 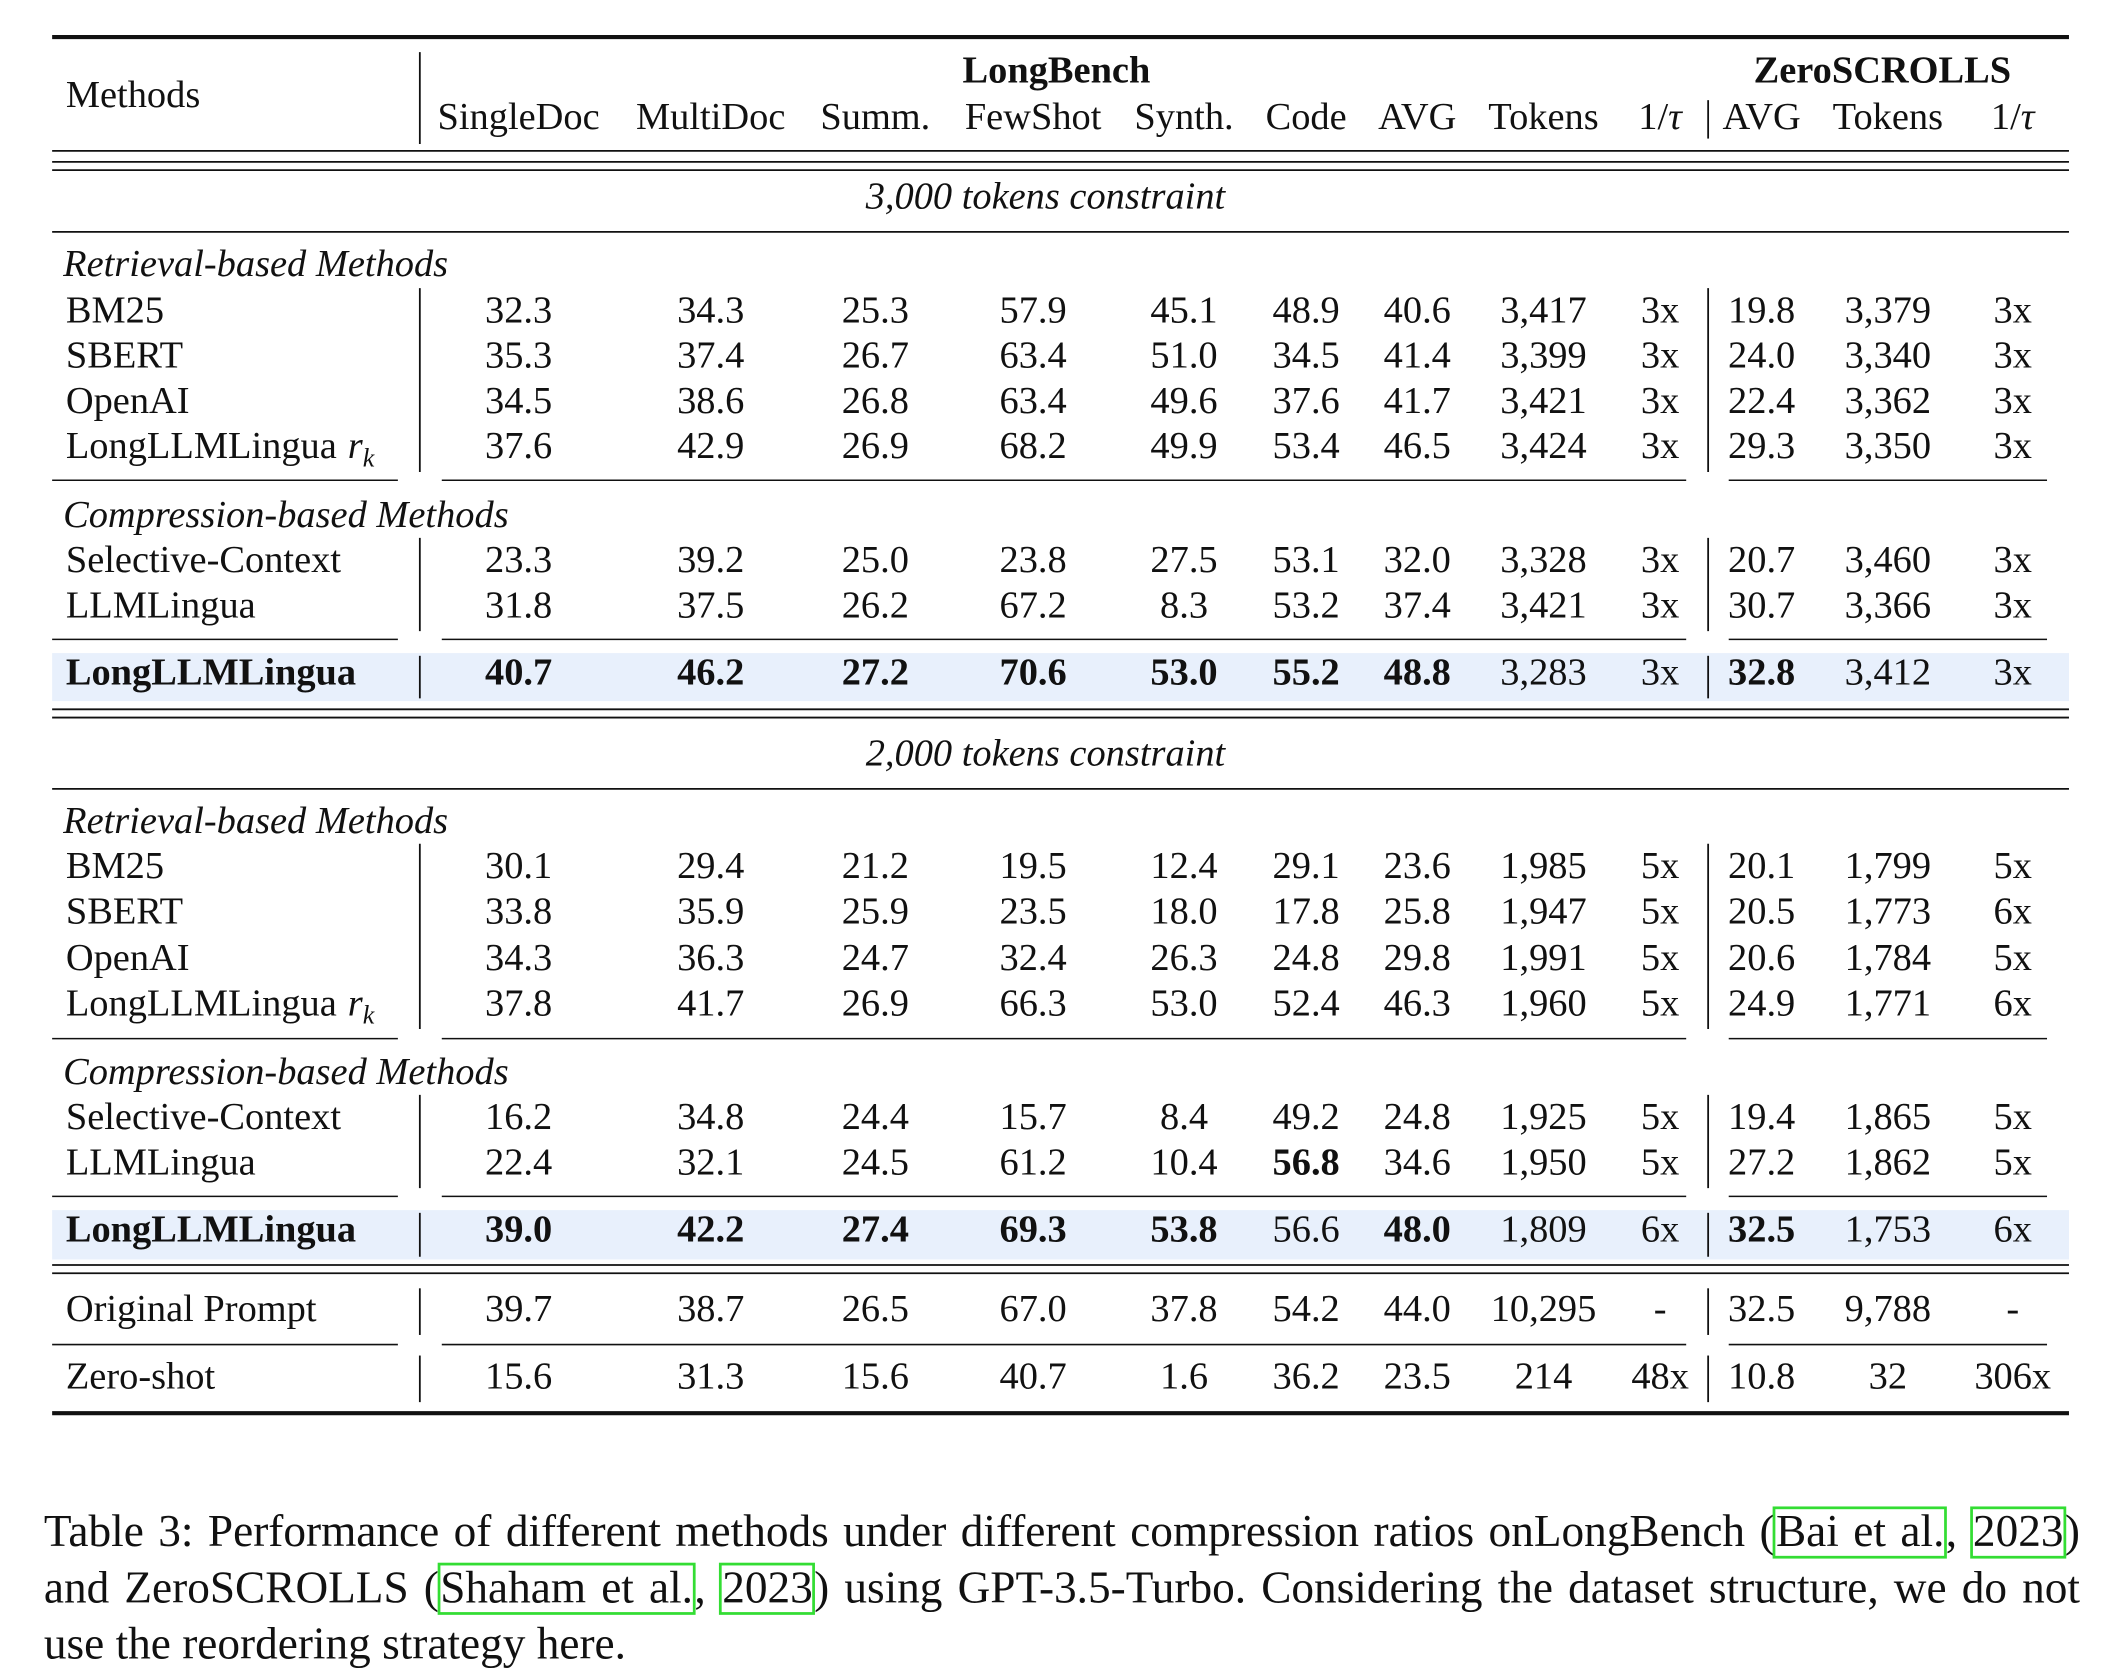 What do you see at coordinates (1417, 560) in the screenshot?
I see `table-cell: 32.0` at bounding box center [1417, 560].